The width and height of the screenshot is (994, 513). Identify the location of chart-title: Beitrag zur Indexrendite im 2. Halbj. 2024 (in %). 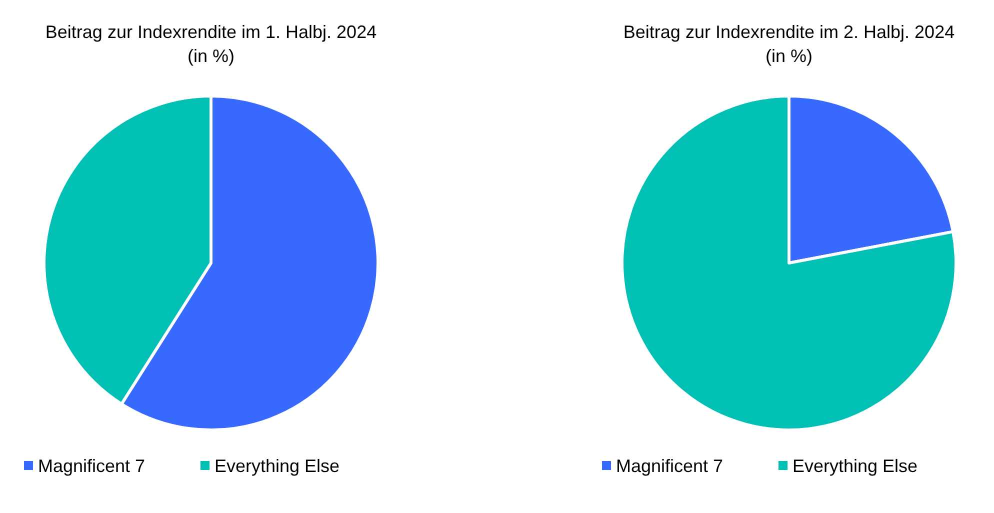
(789, 44).